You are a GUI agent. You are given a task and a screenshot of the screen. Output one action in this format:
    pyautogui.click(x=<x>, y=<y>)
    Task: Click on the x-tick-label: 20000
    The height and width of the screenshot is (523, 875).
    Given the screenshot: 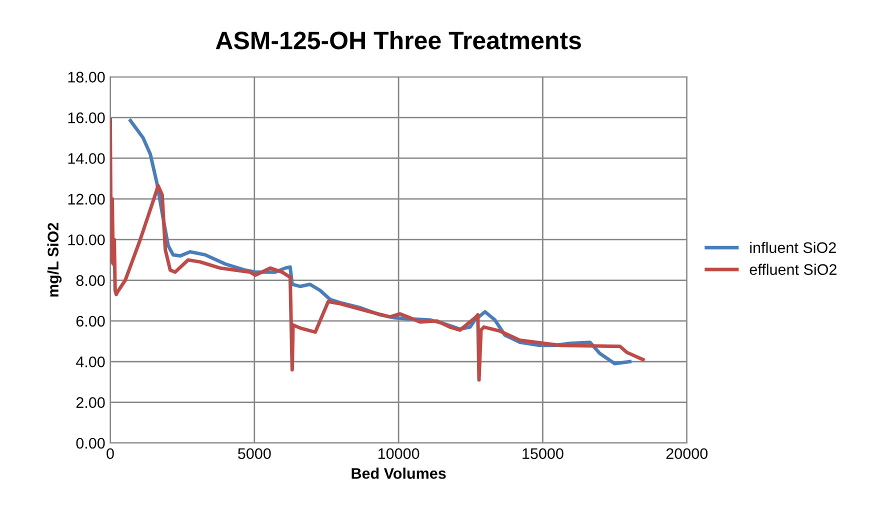 What is the action you would take?
    pyautogui.click(x=687, y=454)
    